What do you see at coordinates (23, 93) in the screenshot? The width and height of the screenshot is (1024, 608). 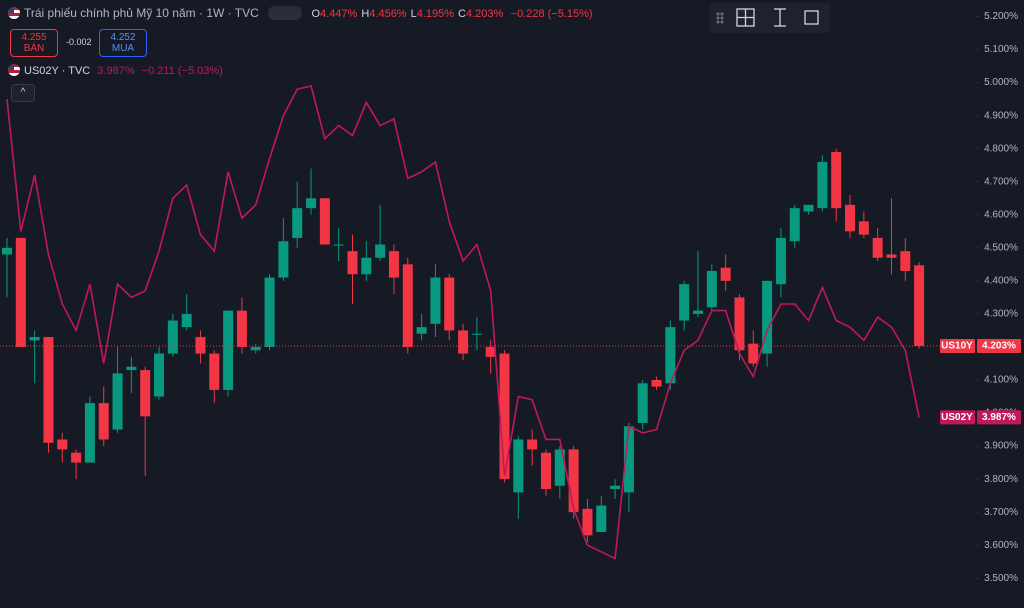 I see `collapse-button: ^` at bounding box center [23, 93].